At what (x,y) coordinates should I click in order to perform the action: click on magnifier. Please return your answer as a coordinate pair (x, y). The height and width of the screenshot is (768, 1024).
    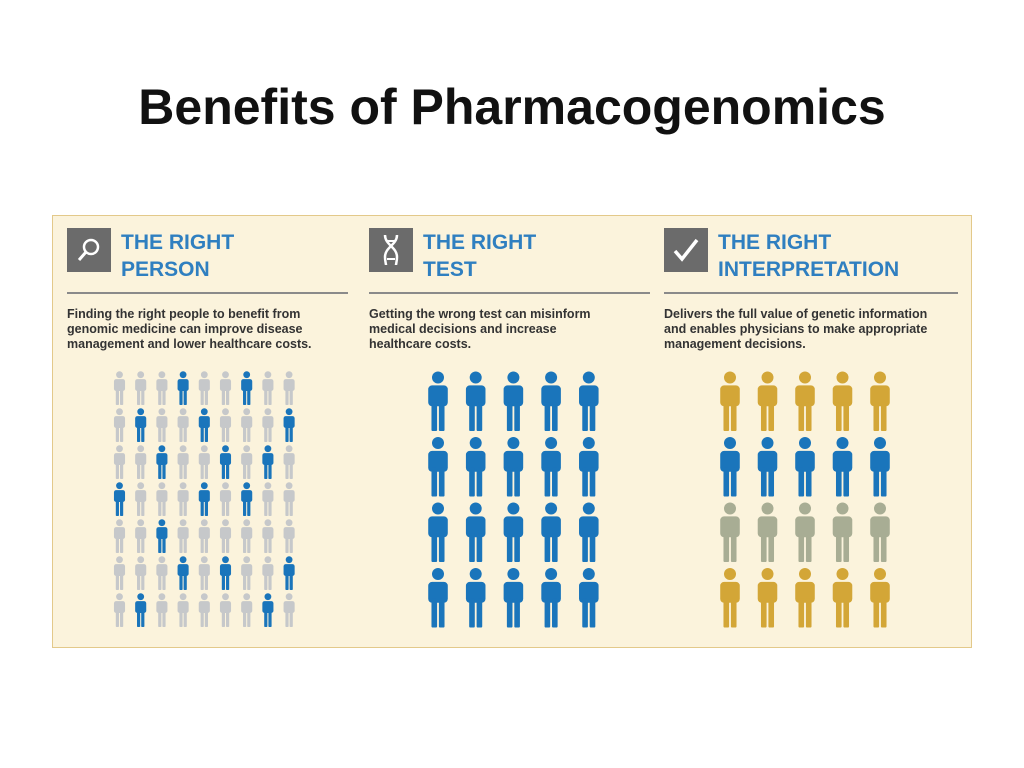
    Looking at the image, I should click on (88, 249).